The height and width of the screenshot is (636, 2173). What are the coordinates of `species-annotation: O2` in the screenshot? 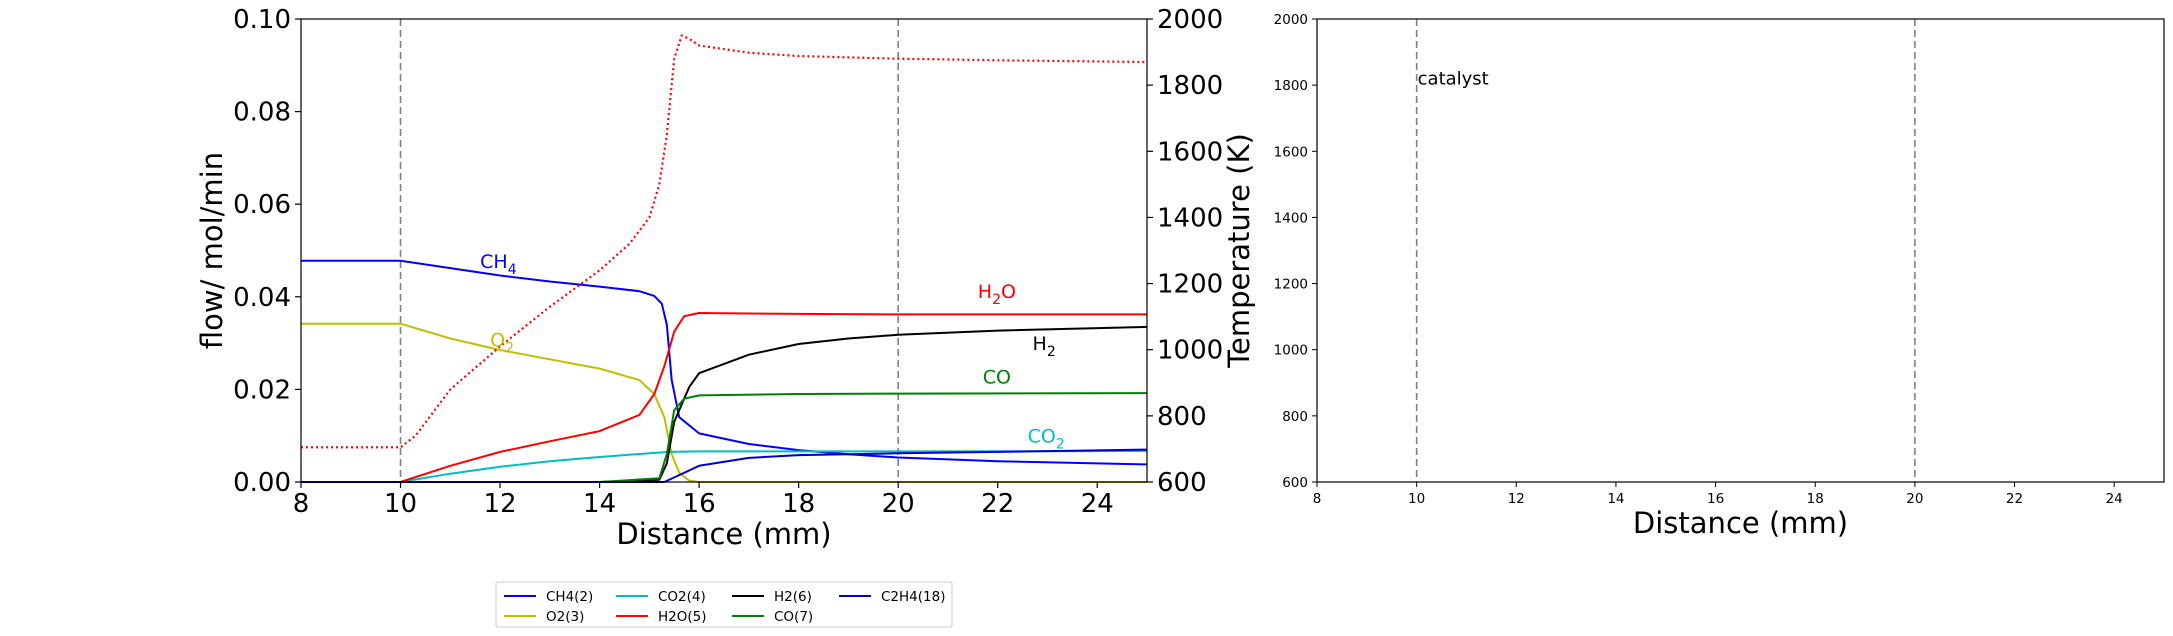 It's located at (502, 342).